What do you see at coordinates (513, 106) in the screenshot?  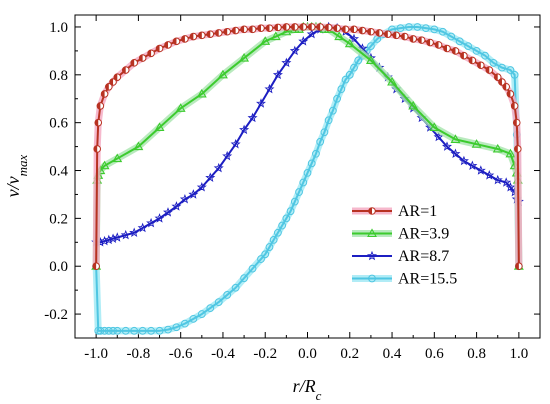 I see `series-0-point-56-fill` at bounding box center [513, 106].